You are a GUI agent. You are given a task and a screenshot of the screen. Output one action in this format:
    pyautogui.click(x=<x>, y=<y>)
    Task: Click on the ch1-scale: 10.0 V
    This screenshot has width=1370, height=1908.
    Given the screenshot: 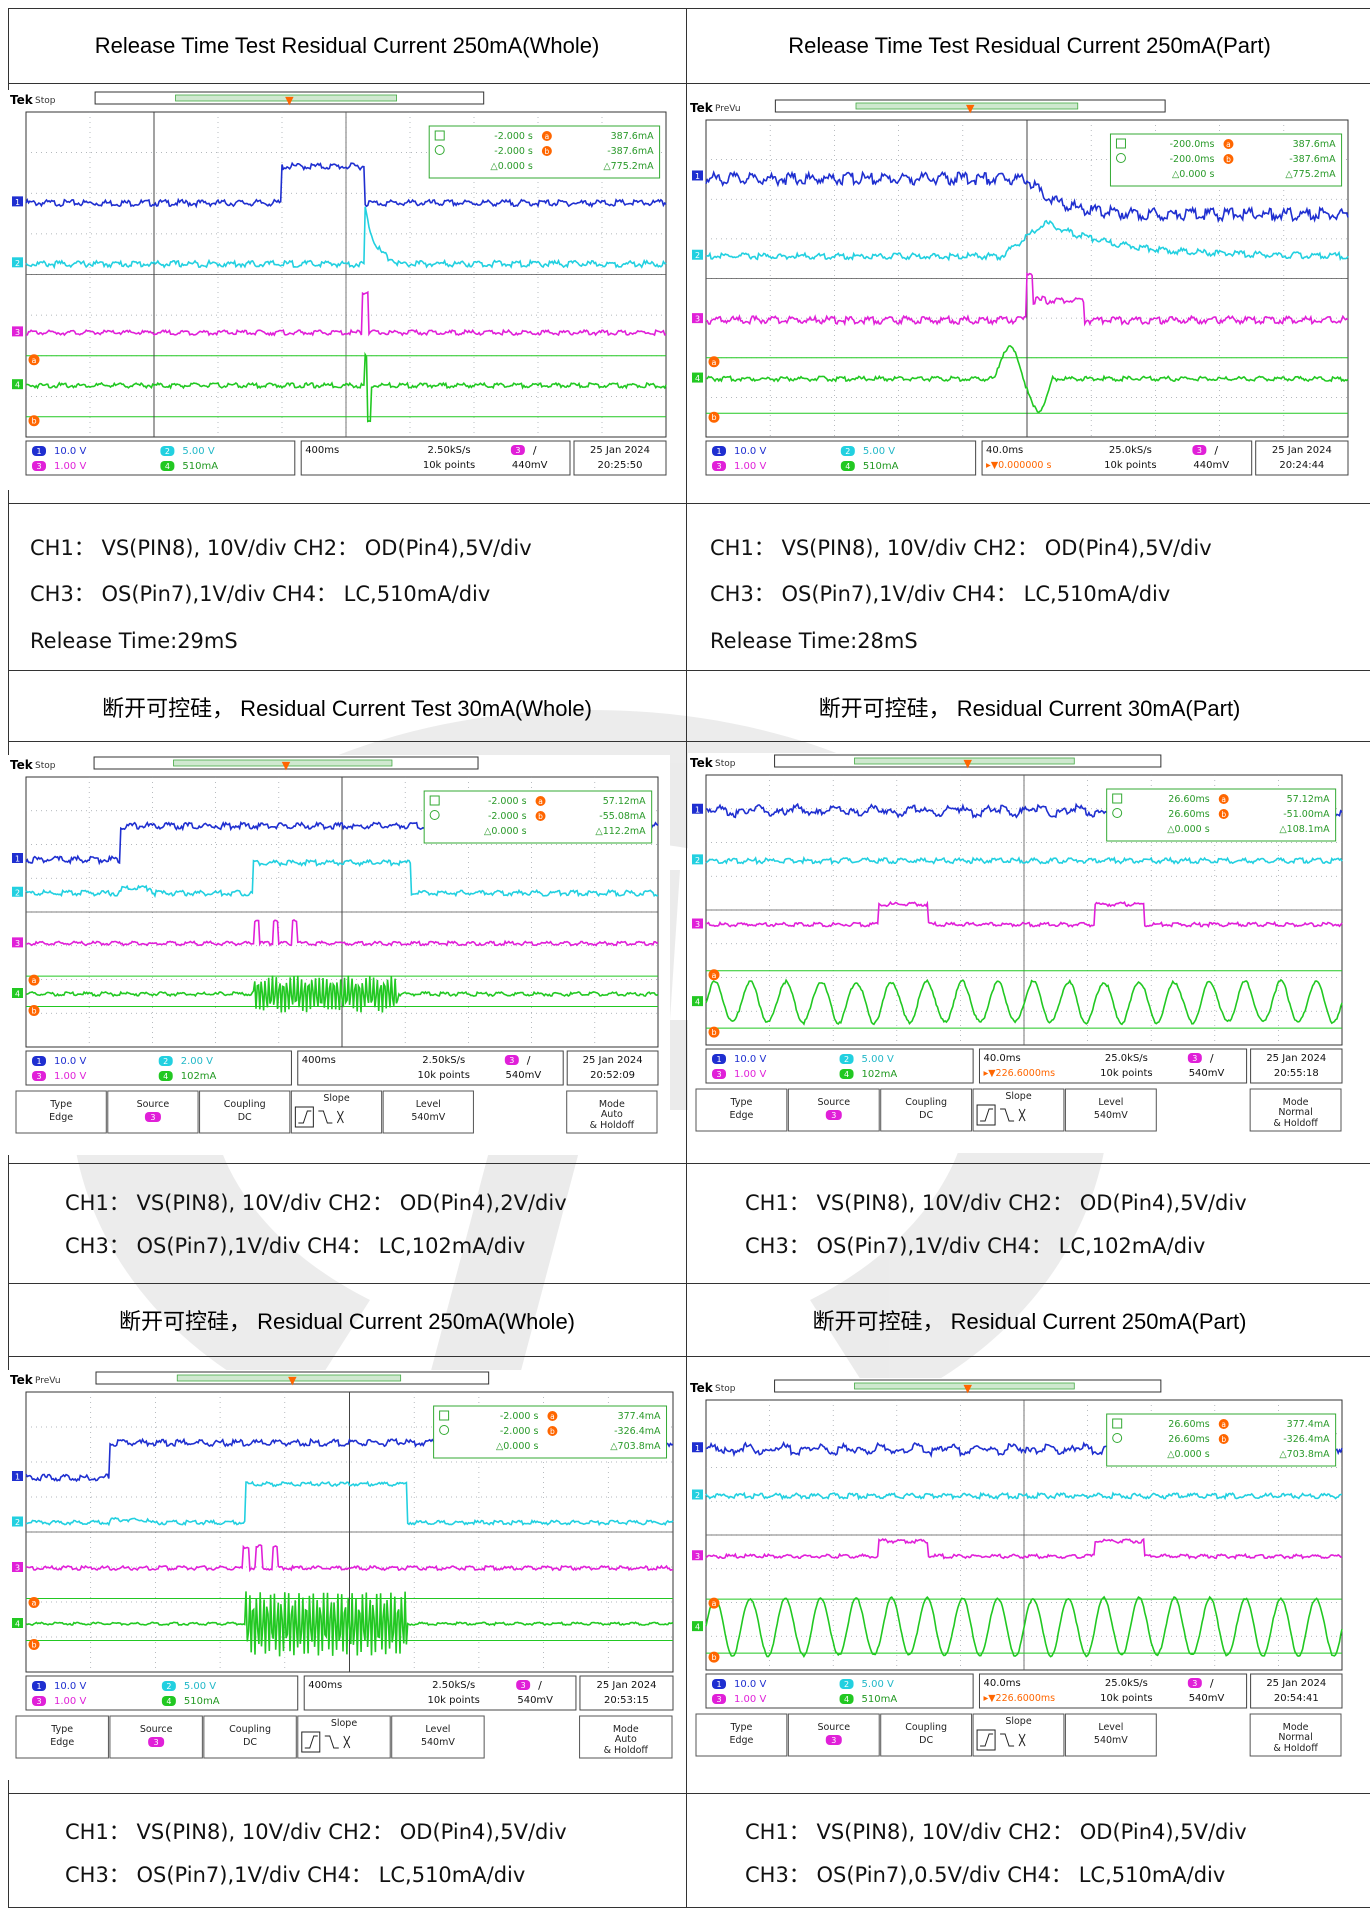 What is the action you would take?
    pyautogui.click(x=750, y=451)
    